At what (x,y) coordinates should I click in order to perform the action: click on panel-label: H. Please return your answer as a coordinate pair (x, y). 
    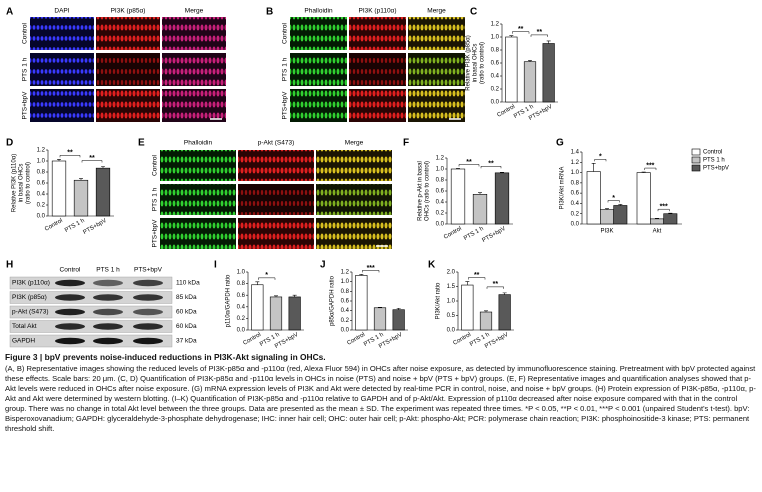
    Looking at the image, I should click on (9, 265).